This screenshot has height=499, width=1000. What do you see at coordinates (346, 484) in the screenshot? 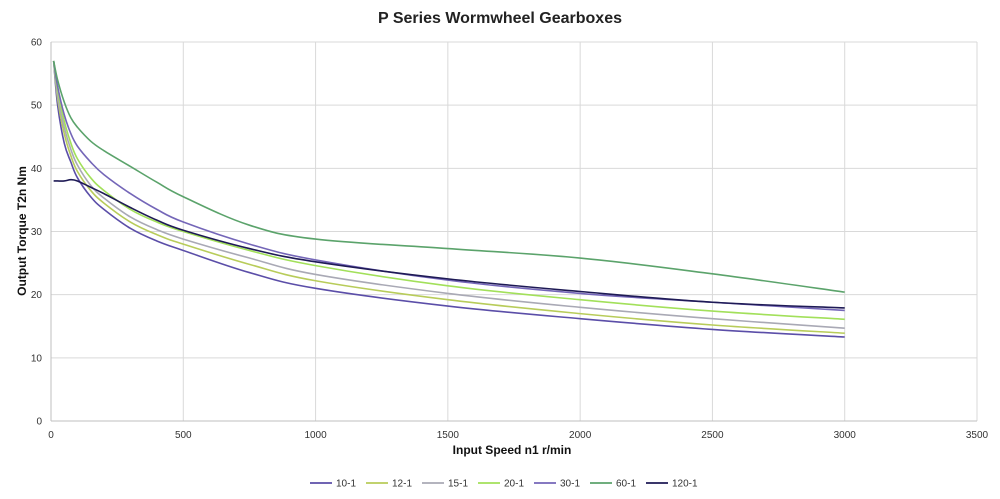
I see `legend-label: 10-1` at bounding box center [346, 484].